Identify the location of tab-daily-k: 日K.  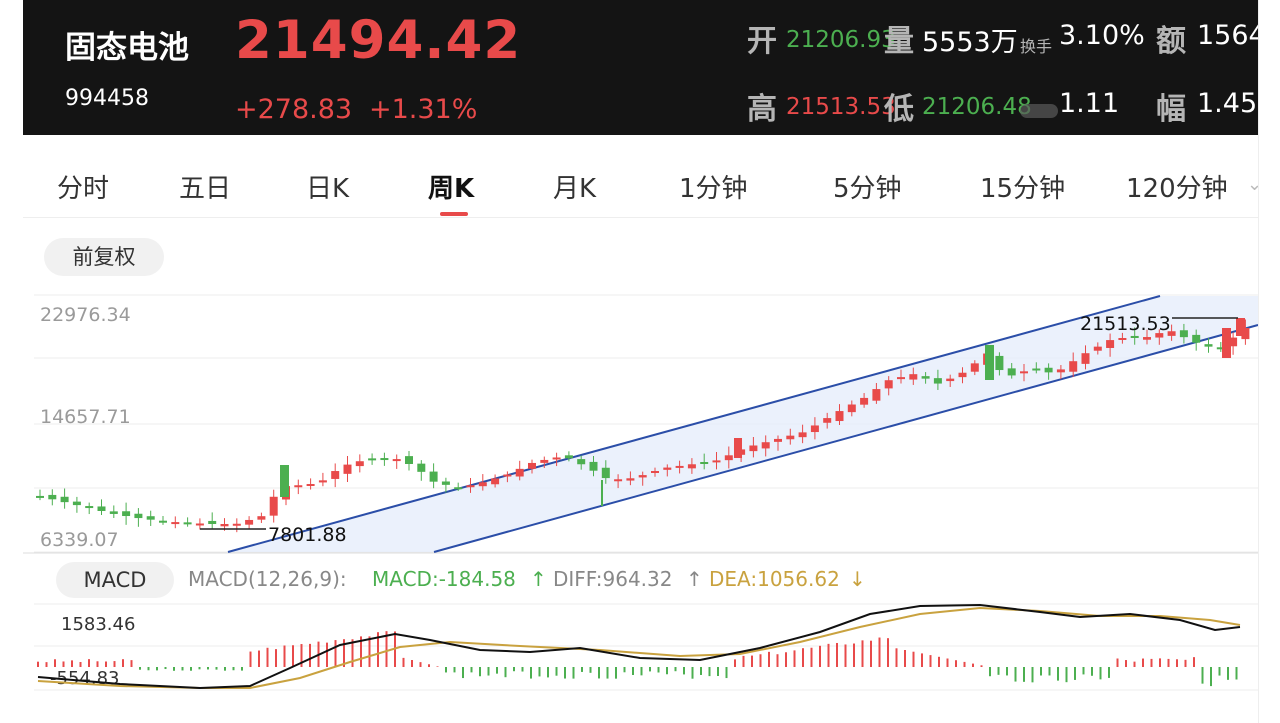
(328, 189).